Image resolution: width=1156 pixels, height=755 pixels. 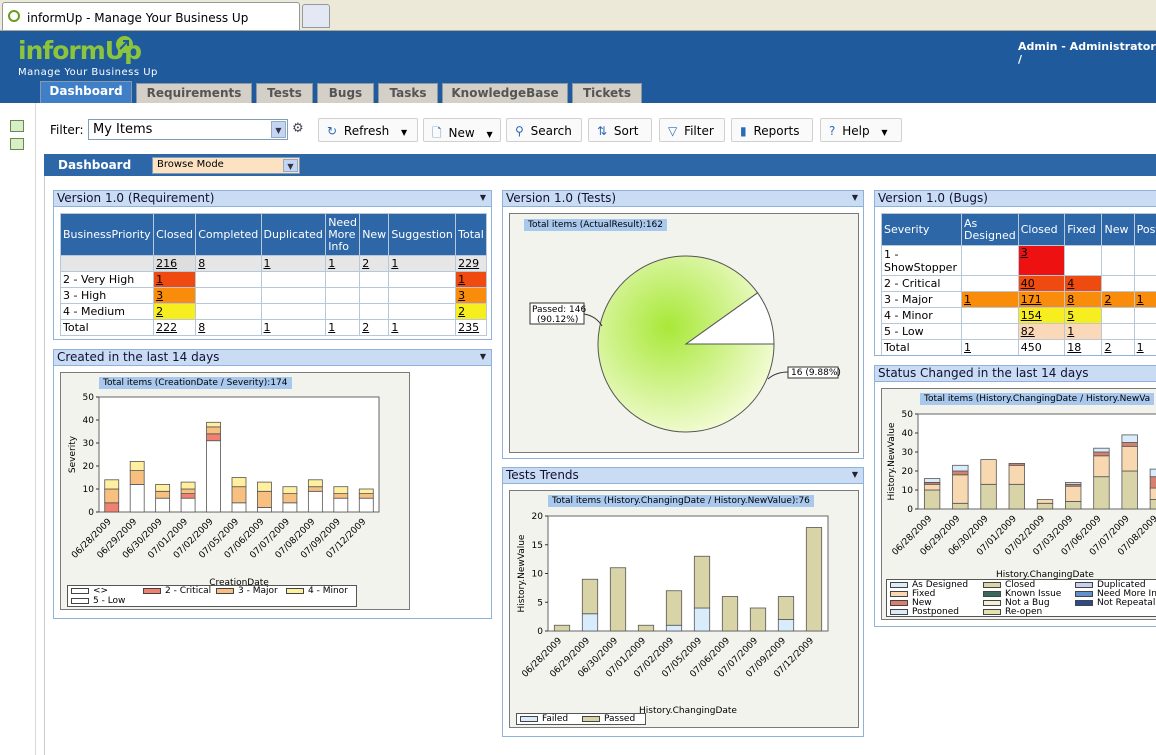 I want to click on y-tick-label: 5, so click(x=540, y=603).